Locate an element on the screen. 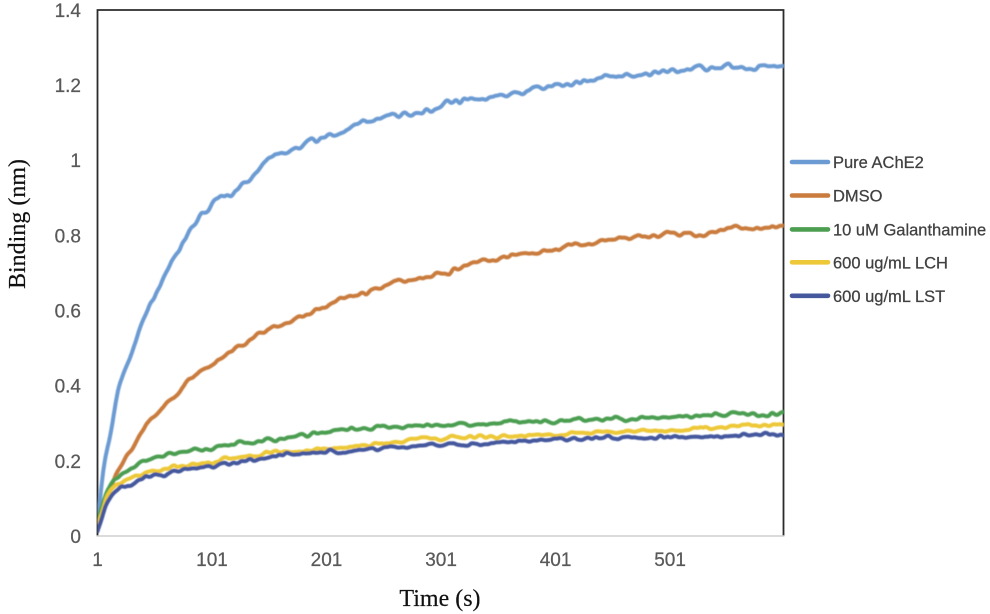 The height and width of the screenshot is (614, 990). svg-text: 1.2 is located at coordinates (68, 86).